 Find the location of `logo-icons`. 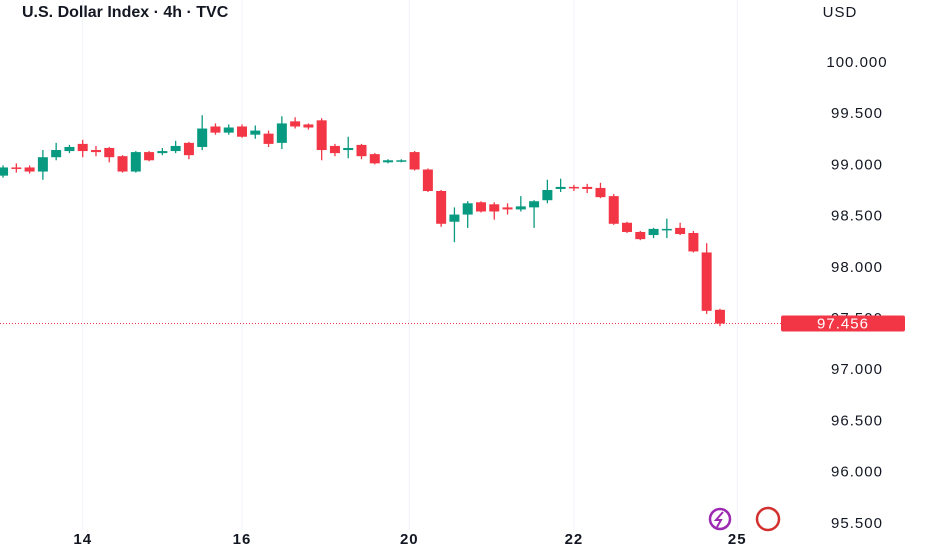

logo-icons is located at coordinates (744, 519).